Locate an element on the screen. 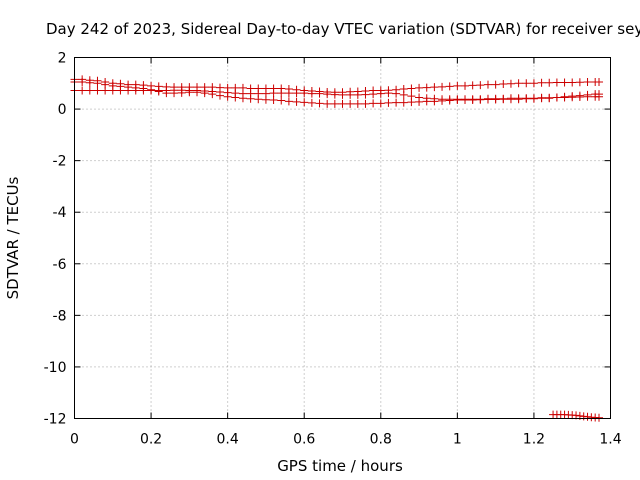 Image resolution: width=640 pixels, height=480 pixels. x-tick-label: 0.2 is located at coordinates (151, 440).